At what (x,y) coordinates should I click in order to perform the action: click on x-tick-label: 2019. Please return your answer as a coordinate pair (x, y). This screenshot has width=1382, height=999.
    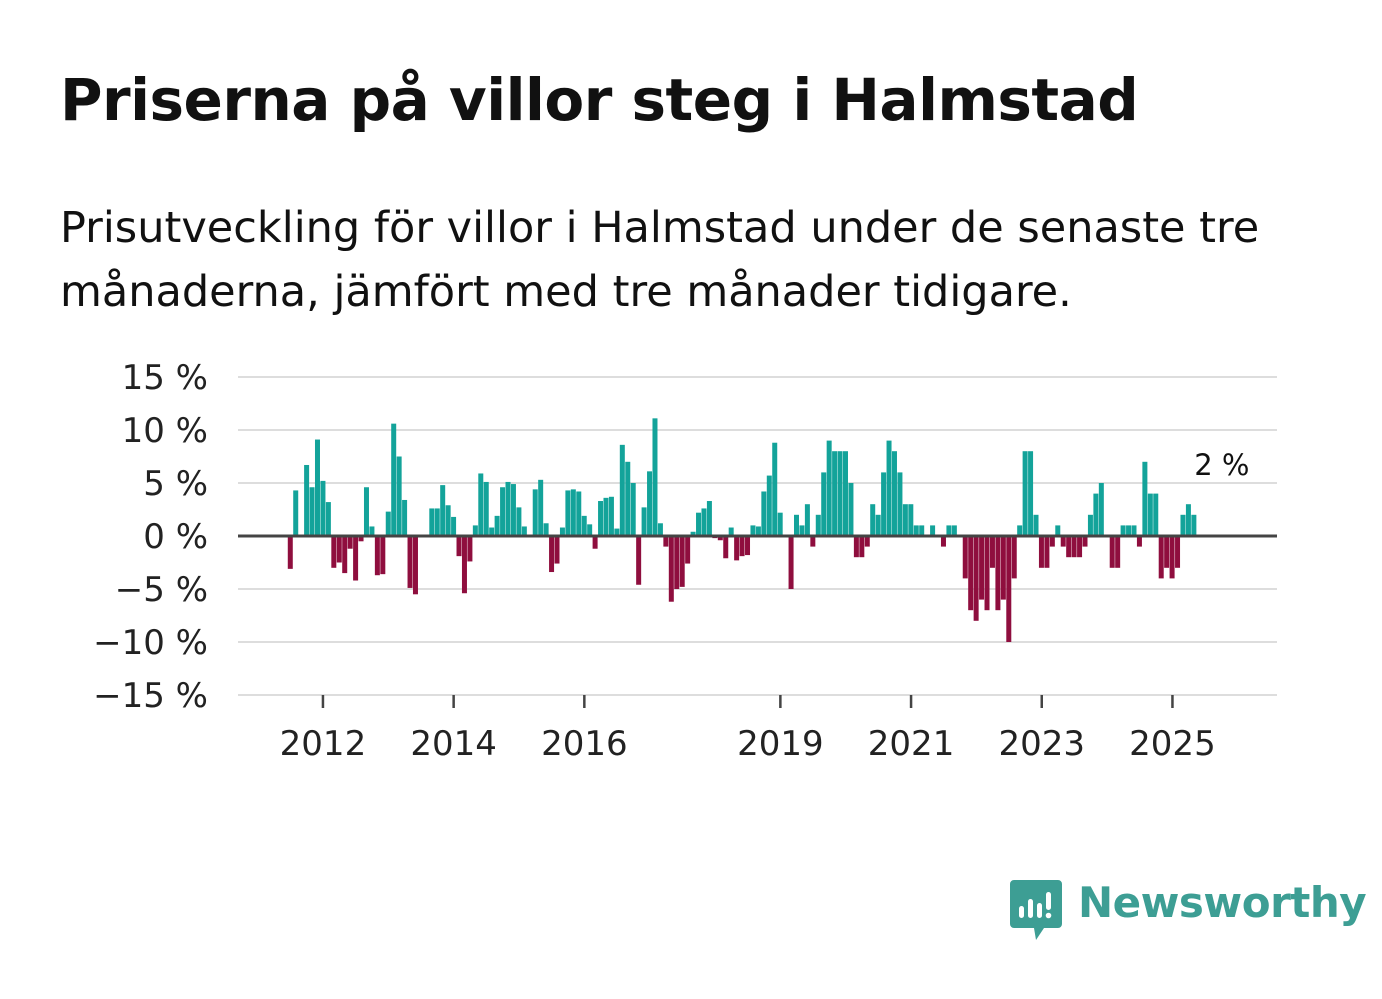
    Looking at the image, I should click on (780, 744).